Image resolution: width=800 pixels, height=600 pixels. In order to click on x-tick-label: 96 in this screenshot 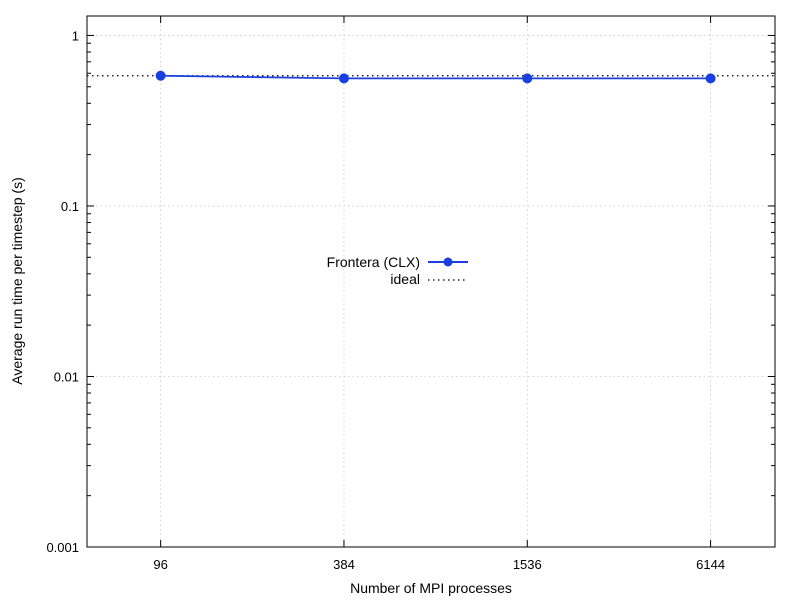, I will do `click(160, 564)`.